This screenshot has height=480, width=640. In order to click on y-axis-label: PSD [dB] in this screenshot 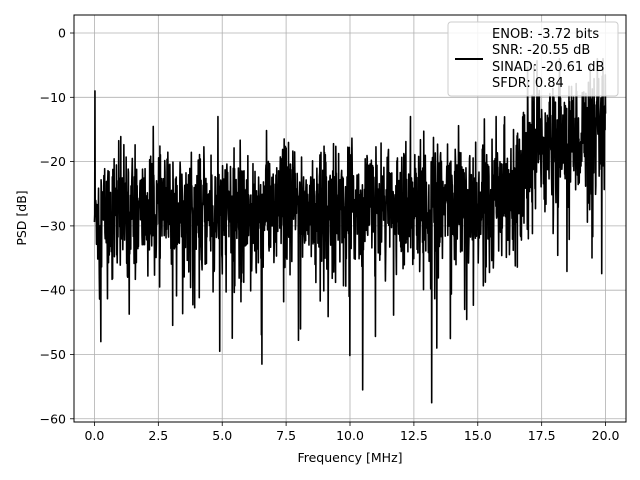, I will do `click(21, 217)`.